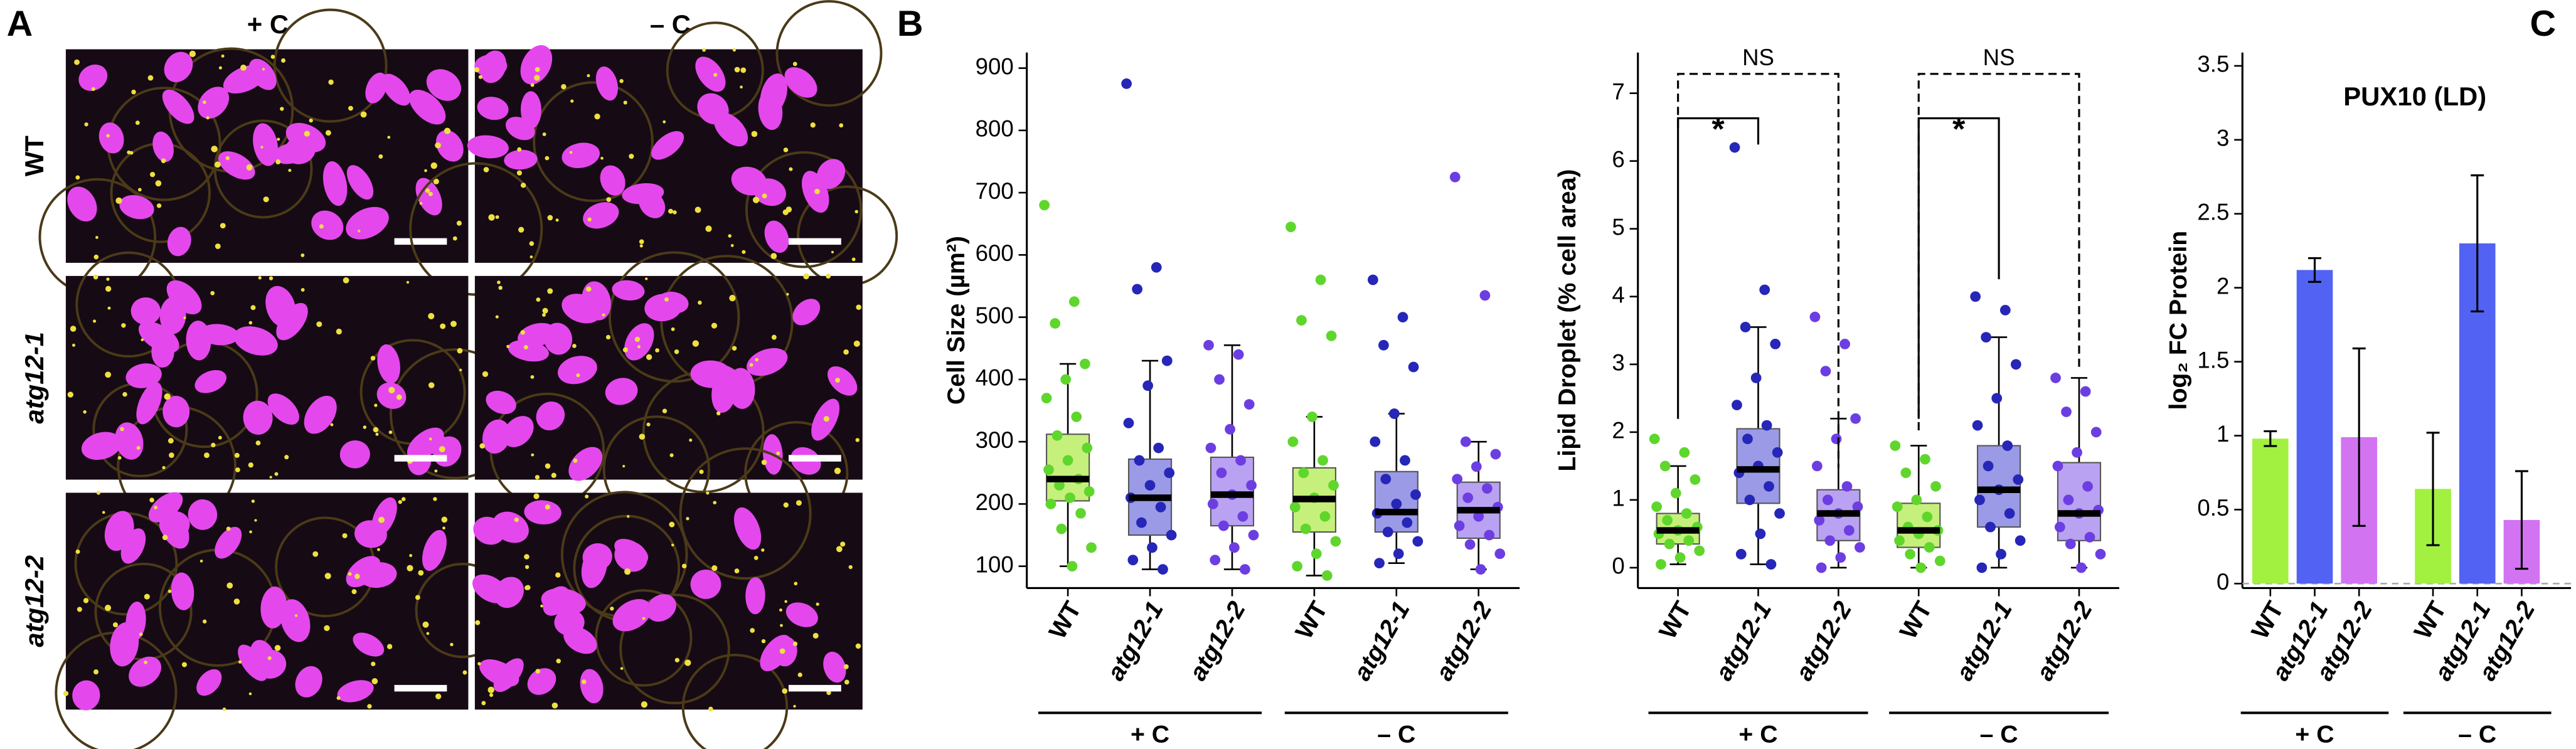  Describe the element at coordinates (745, 514) in the screenshot. I see `cell-outline` at that location.